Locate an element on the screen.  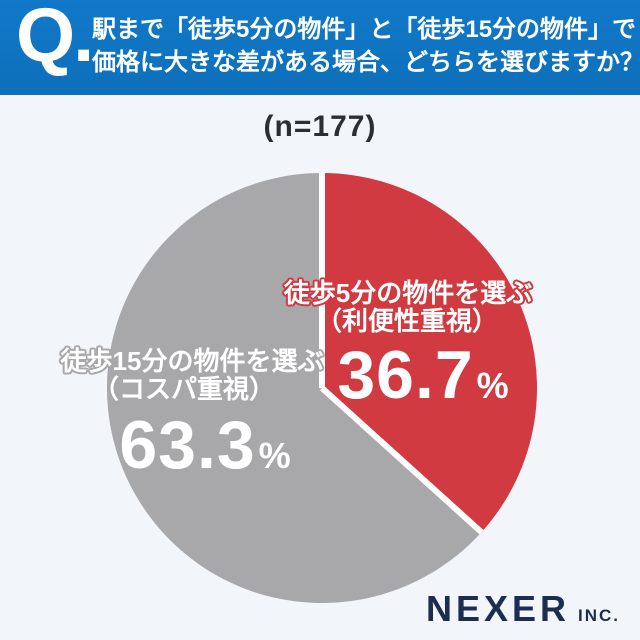
gray-slice-label-line1: 徒歩15分の物件を選ぶ is located at coordinates (192, 361).